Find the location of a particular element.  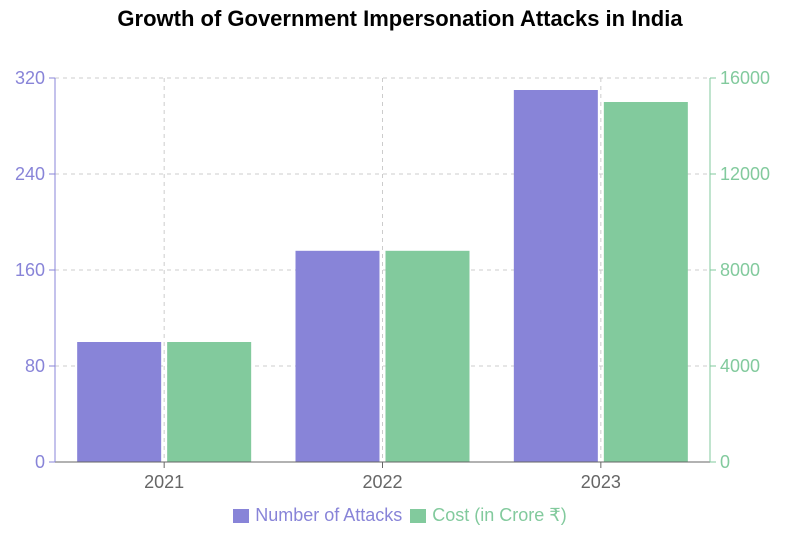

legend-label: Cost (in Crore ₹) is located at coordinates (499, 515).